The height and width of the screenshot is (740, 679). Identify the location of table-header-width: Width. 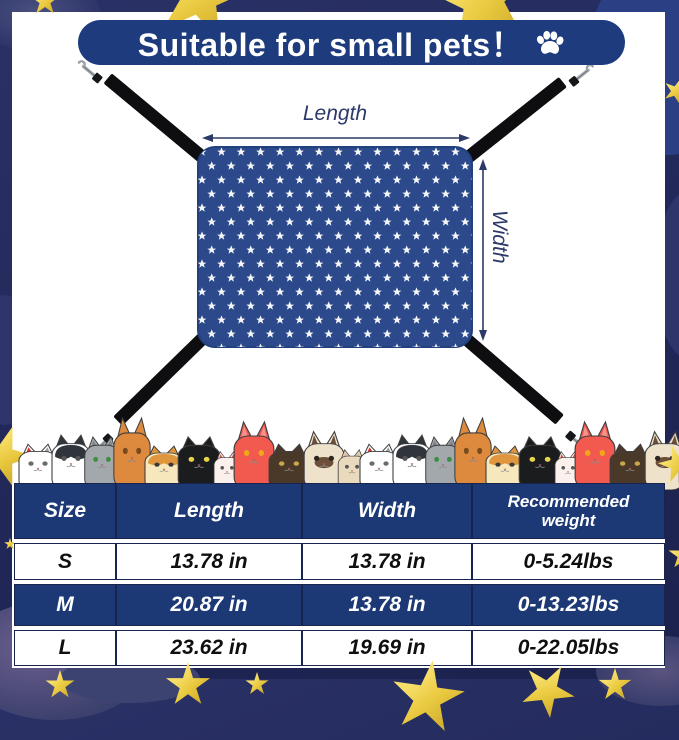
(387, 511).